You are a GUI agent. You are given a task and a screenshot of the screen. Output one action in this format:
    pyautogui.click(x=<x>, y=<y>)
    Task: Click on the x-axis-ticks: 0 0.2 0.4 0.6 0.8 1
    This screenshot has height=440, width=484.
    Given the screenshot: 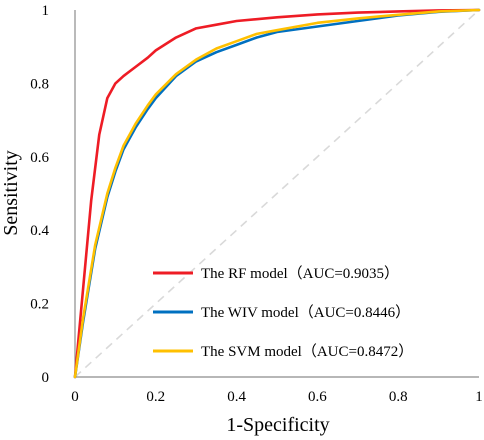 What is the action you would take?
    pyautogui.click(x=277, y=397)
    